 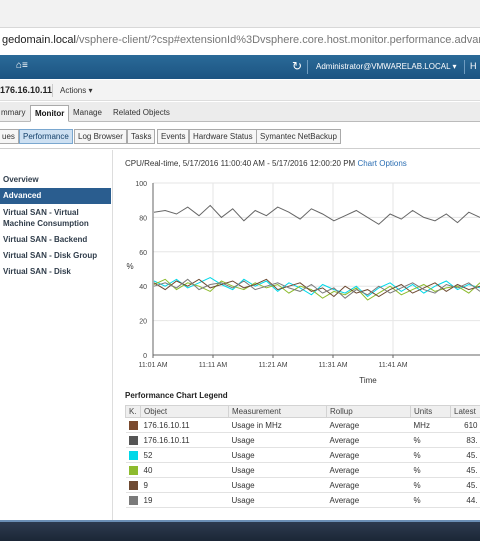 What do you see at coordinates (173, 136) in the screenshot?
I see `subtab-events: Events` at bounding box center [173, 136].